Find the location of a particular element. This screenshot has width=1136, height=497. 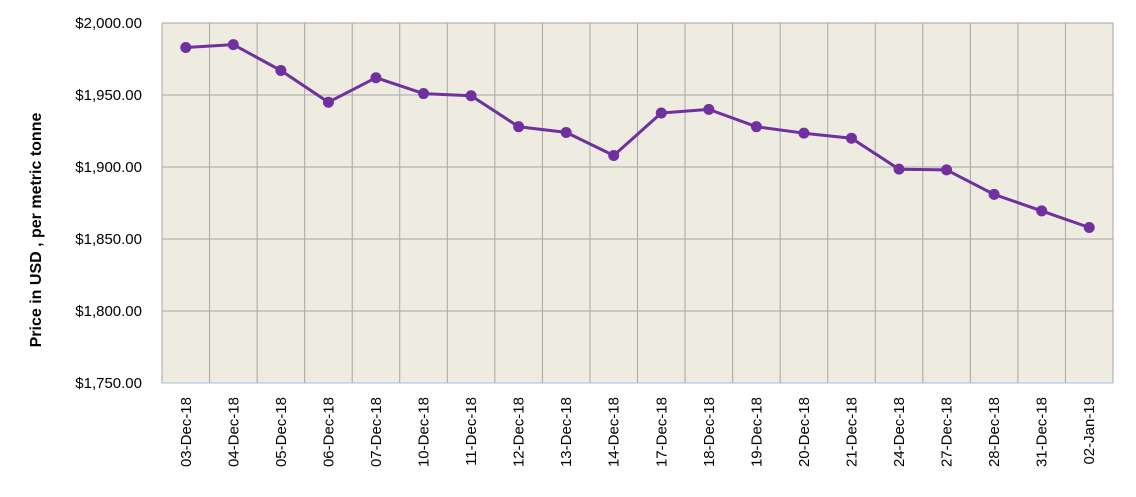

y-tick-label: $1,950.00 is located at coordinates (108, 95).